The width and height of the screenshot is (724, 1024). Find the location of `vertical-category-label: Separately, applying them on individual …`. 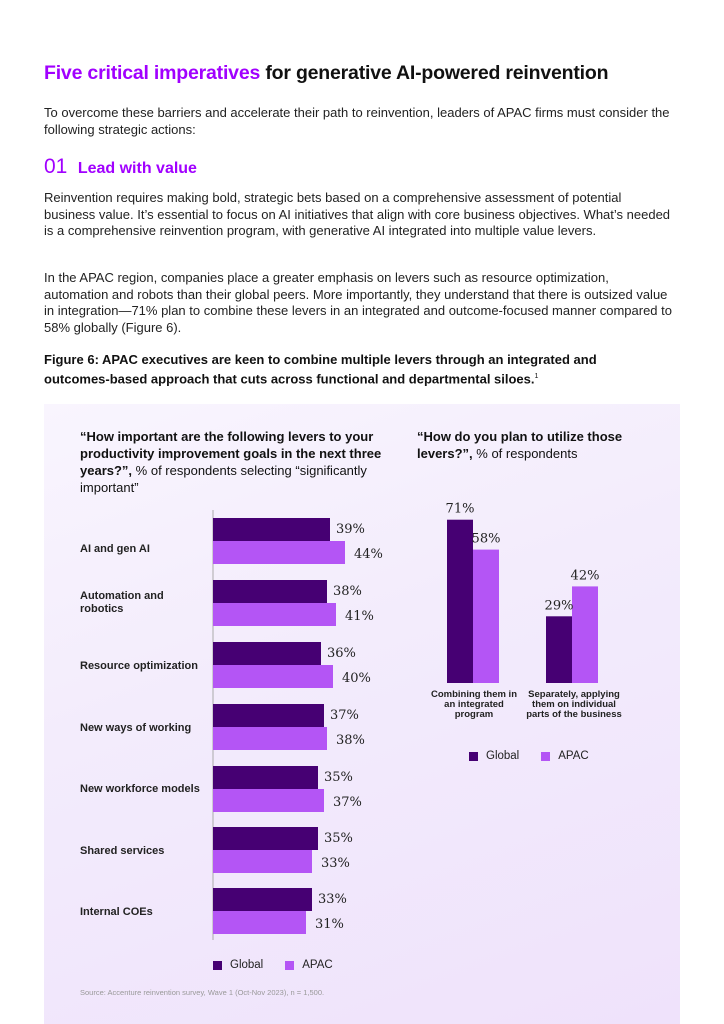

vertical-category-label: Separately, applying them on individual … is located at coordinates (574, 704).